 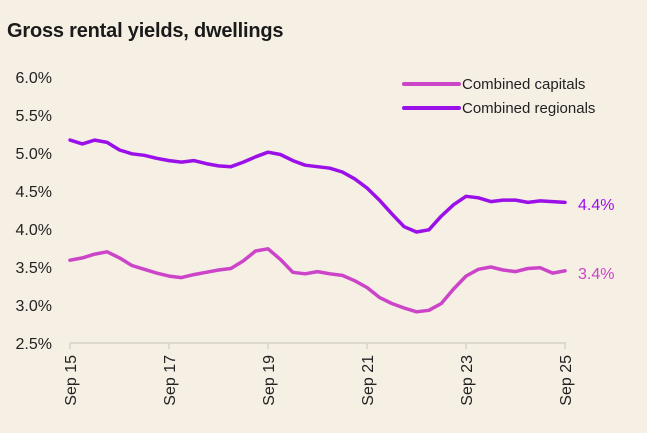 I want to click on y-tick-label: 5.0%, so click(x=34, y=154).